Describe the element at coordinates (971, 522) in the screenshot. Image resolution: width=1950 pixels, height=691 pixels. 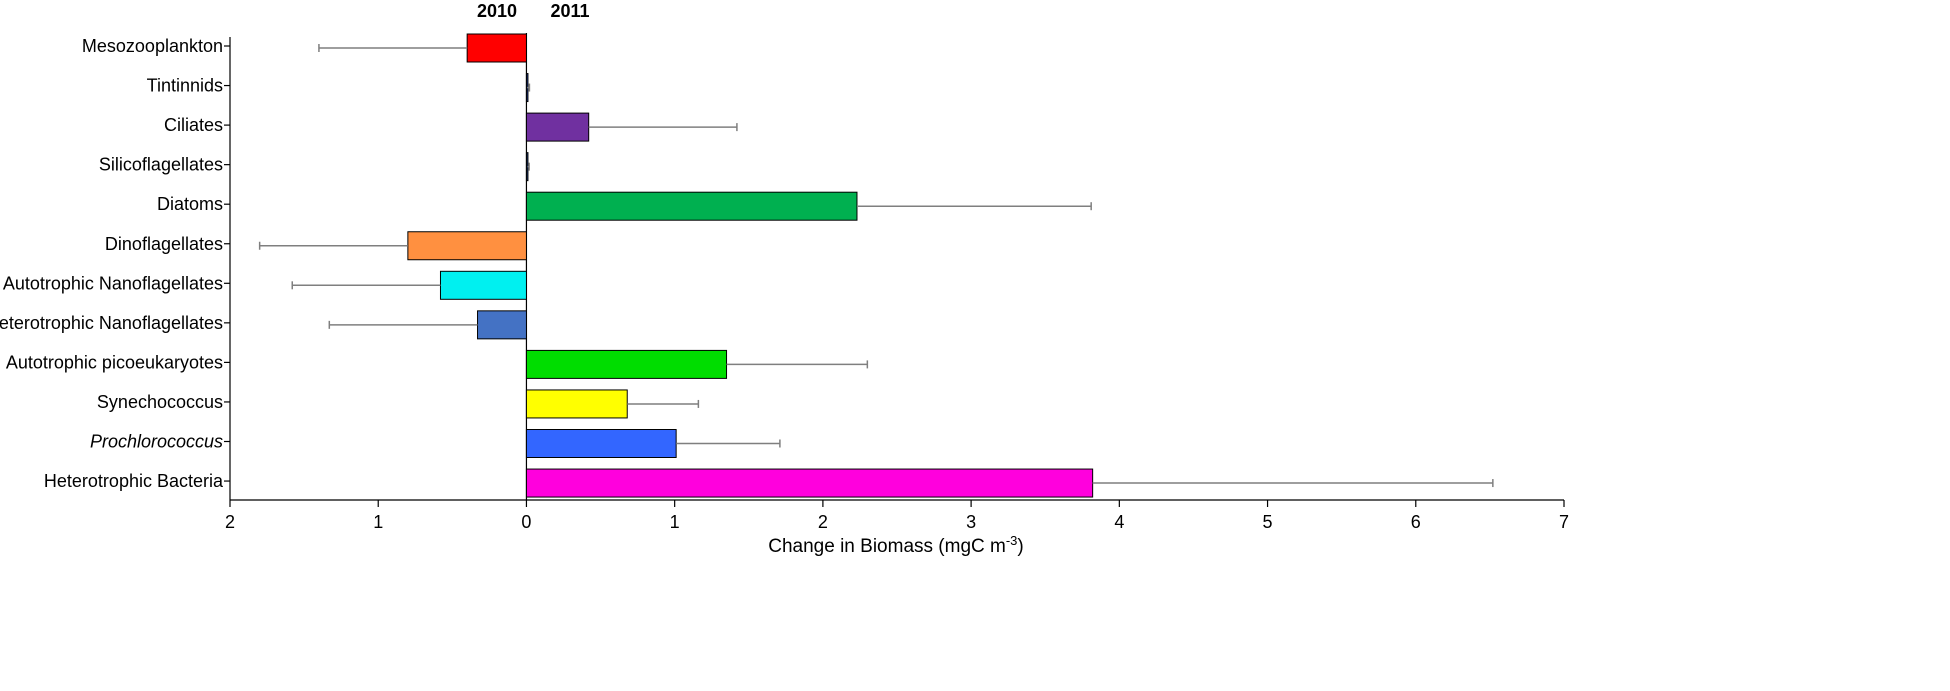
I see `x-tick-label: 3` at that location.